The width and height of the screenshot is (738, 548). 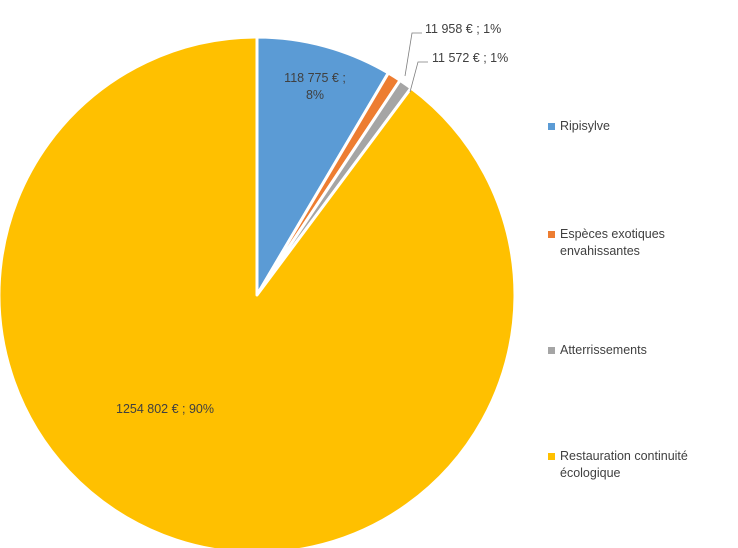 I want to click on pie-slice-ripisylve, so click(x=322, y=166).